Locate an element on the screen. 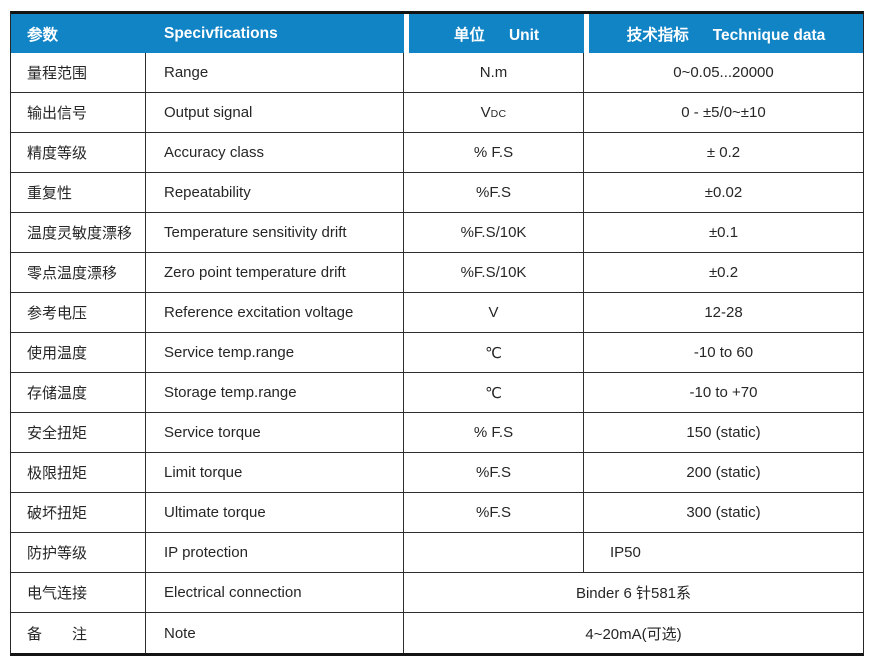  value-cell: ±0.1 is located at coordinates (723, 233).